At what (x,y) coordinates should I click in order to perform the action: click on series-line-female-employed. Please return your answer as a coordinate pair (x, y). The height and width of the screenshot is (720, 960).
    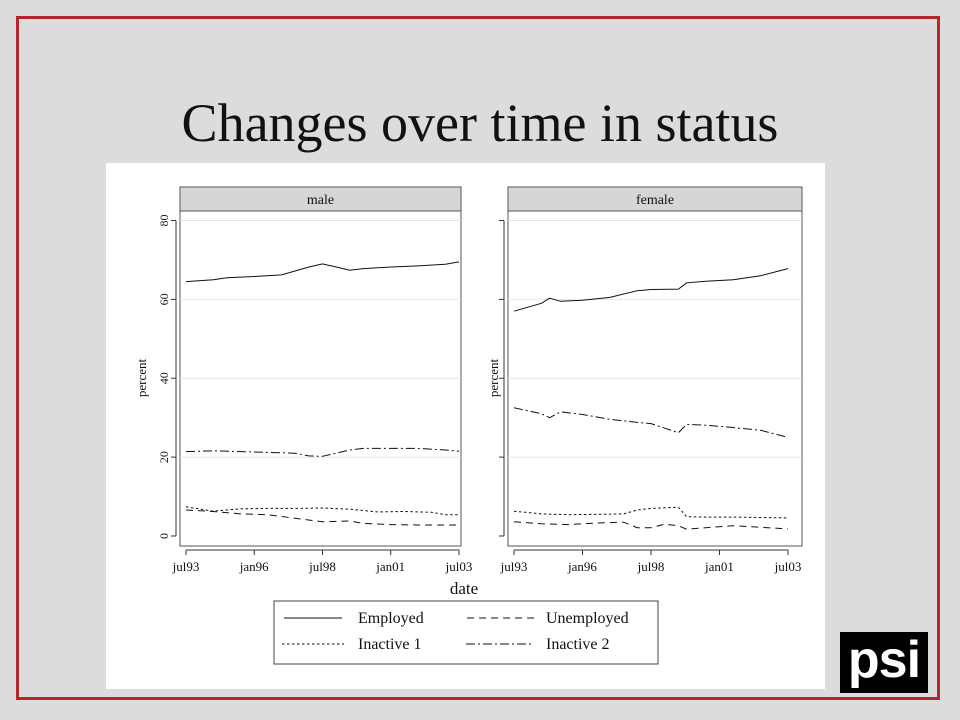
    Looking at the image, I should click on (651, 290).